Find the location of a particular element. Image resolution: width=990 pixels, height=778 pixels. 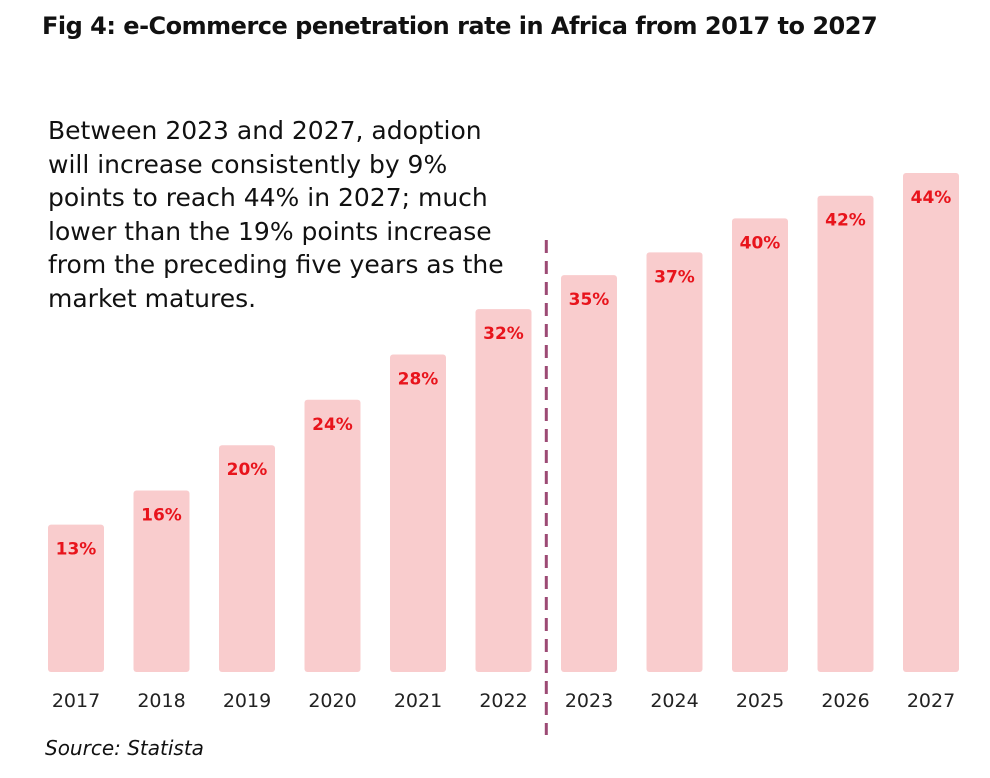

bar-2020 is located at coordinates (332, 535).